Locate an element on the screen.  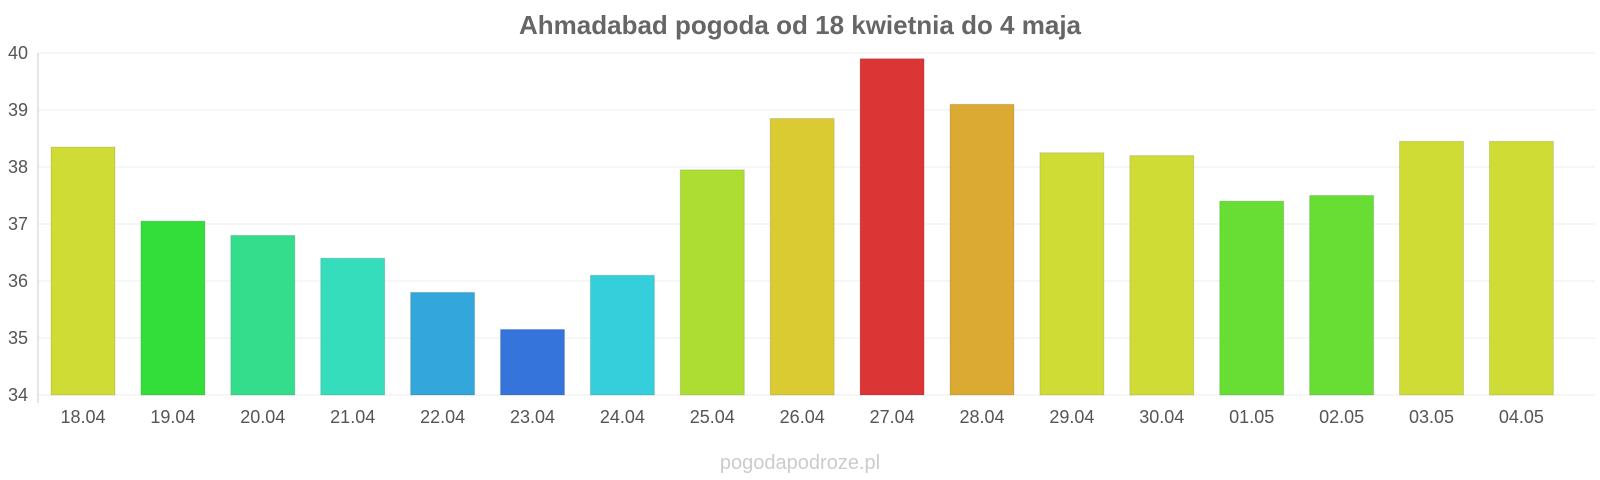
y-tick-label: 38 is located at coordinates (18, 167).